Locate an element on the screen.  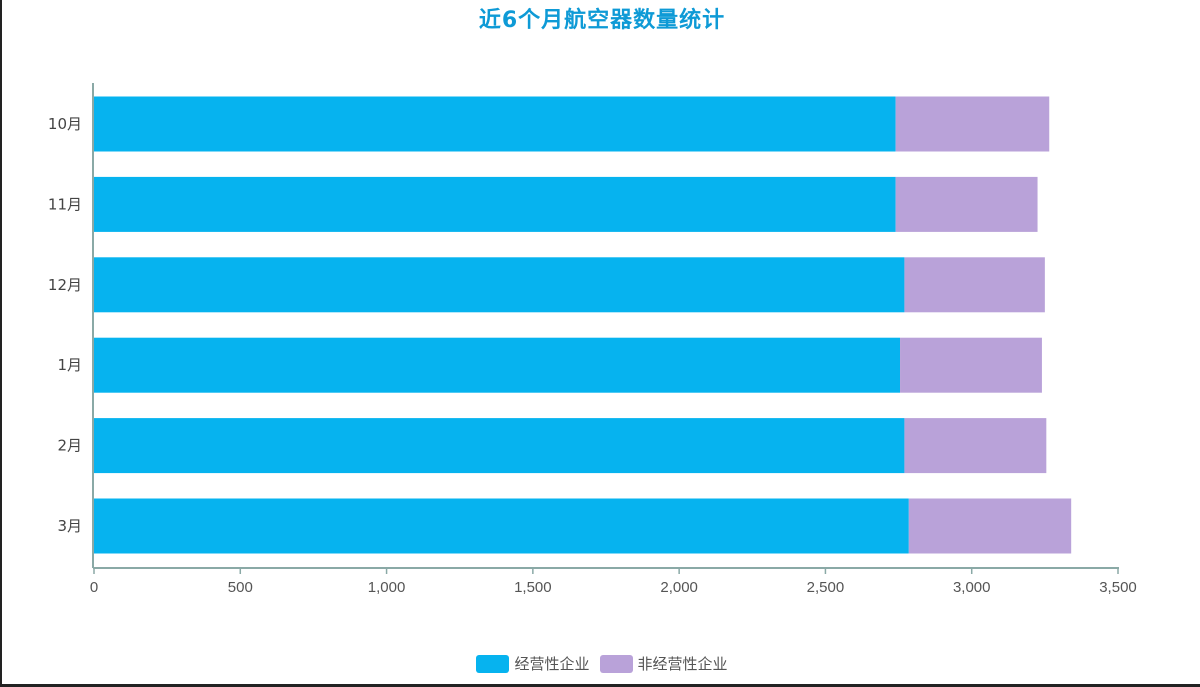
chart-title: 近6个月航空器数量统计 is located at coordinates (602, 20).